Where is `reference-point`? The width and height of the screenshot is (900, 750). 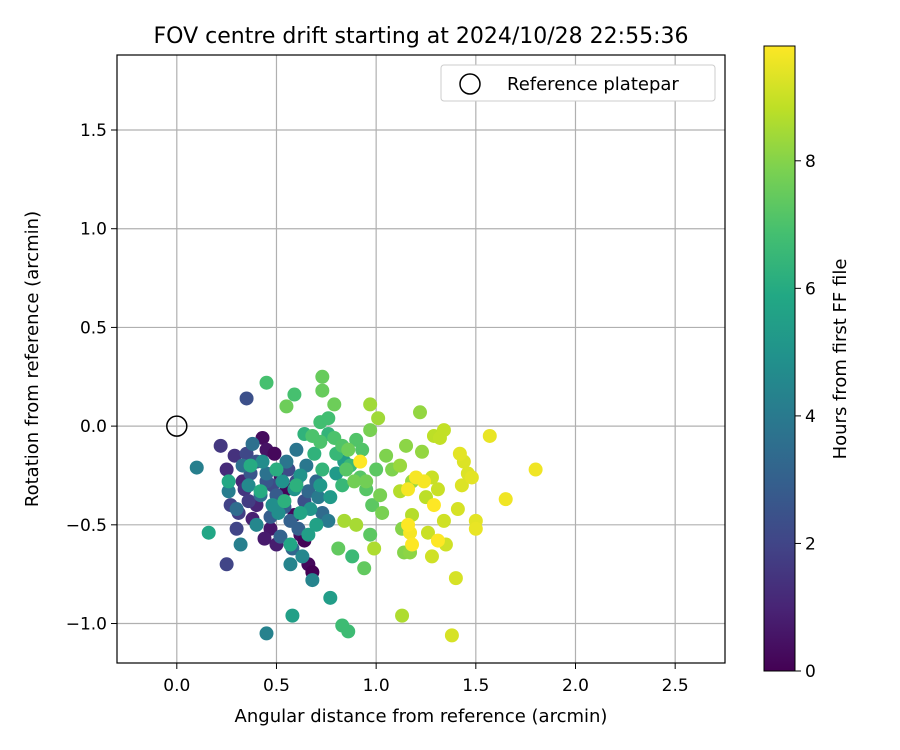
reference-point is located at coordinates (177, 426).